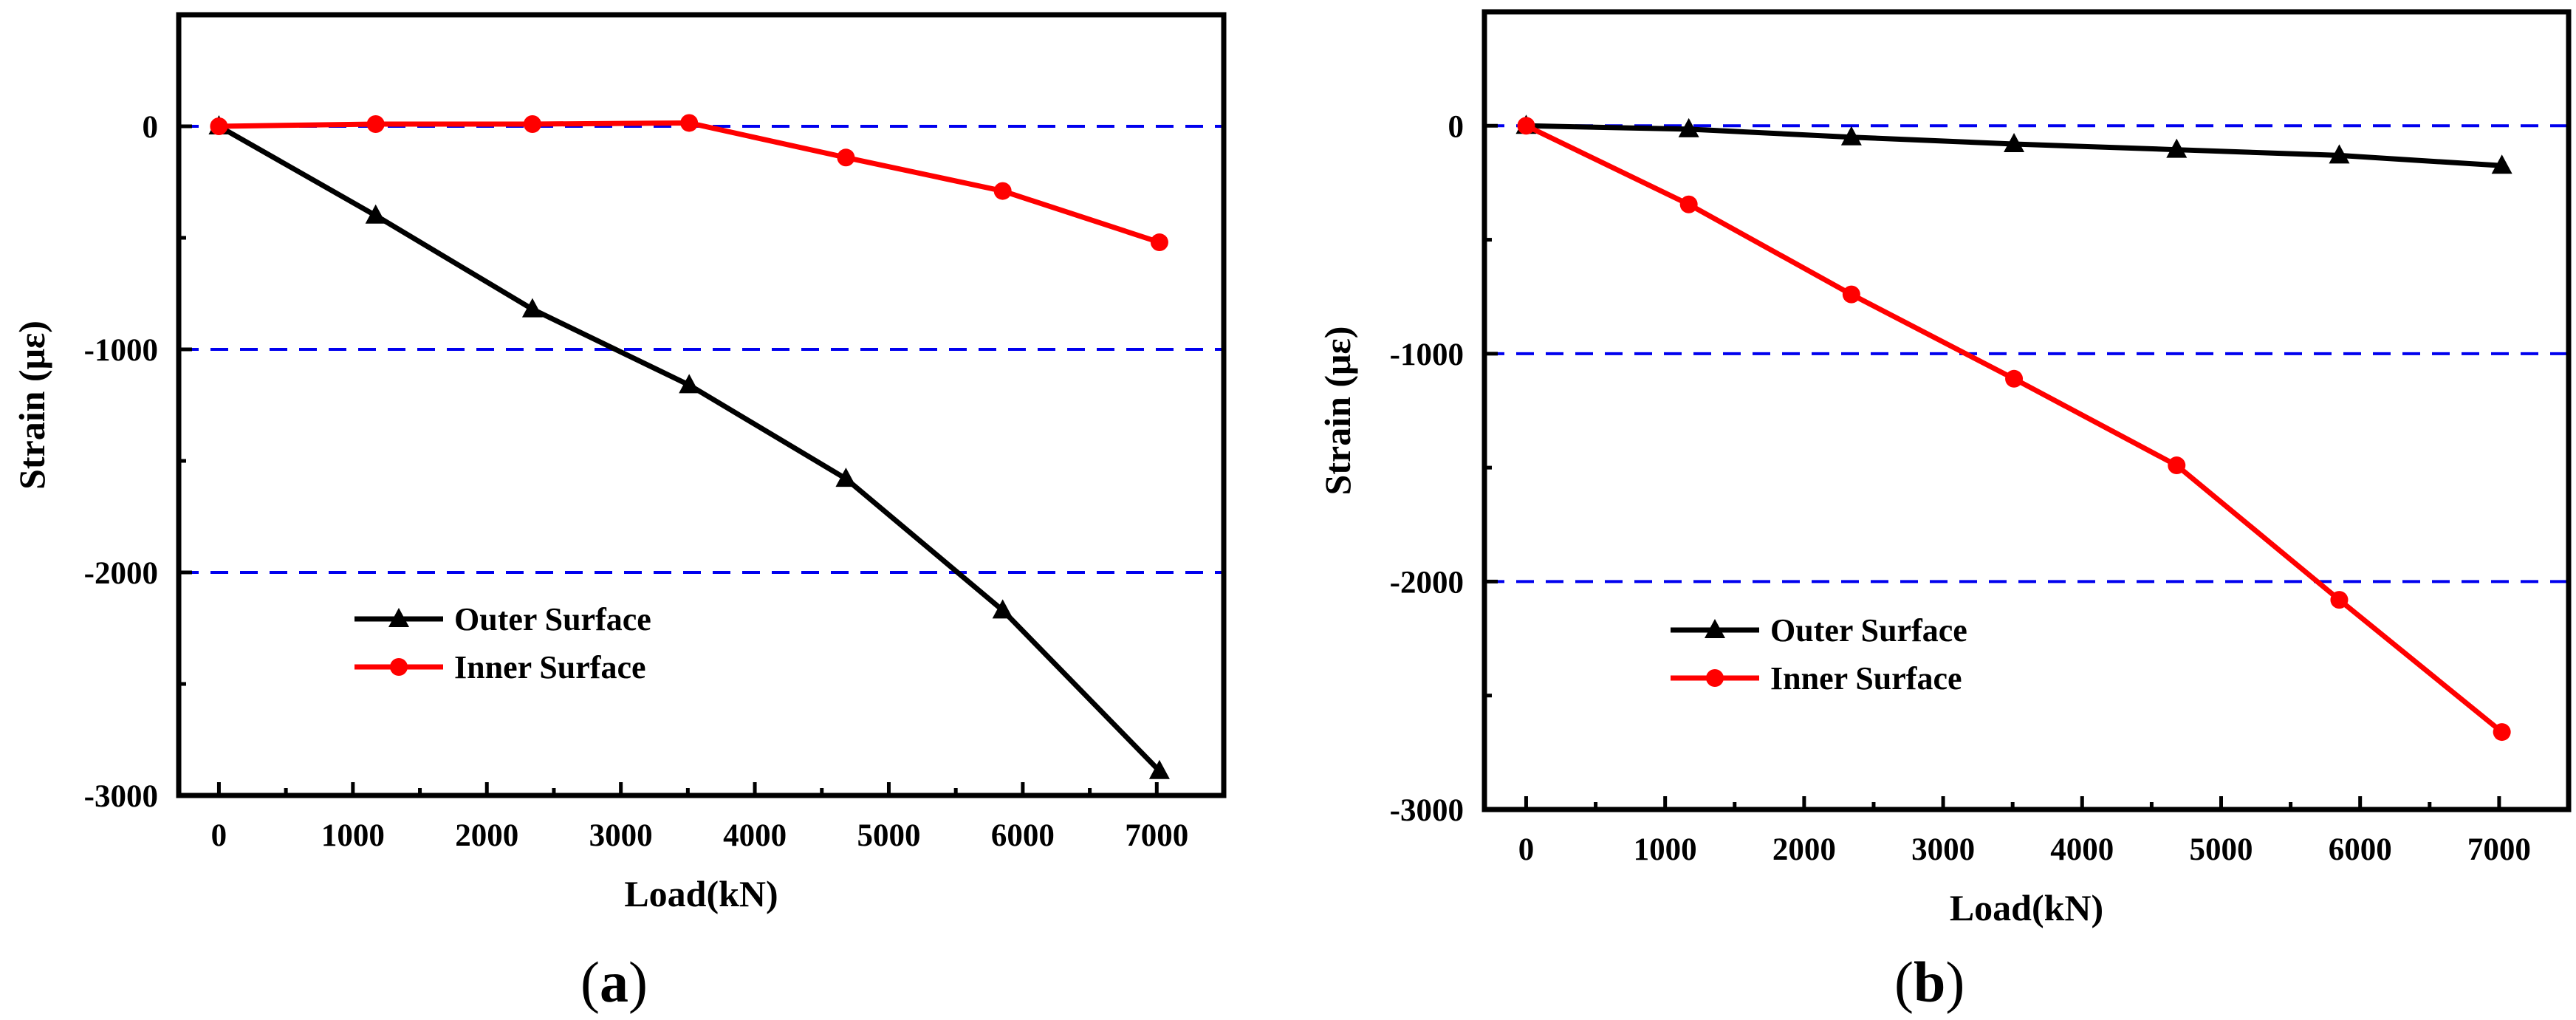  I want to click on panel-label-a-text: a, so click(613, 982).